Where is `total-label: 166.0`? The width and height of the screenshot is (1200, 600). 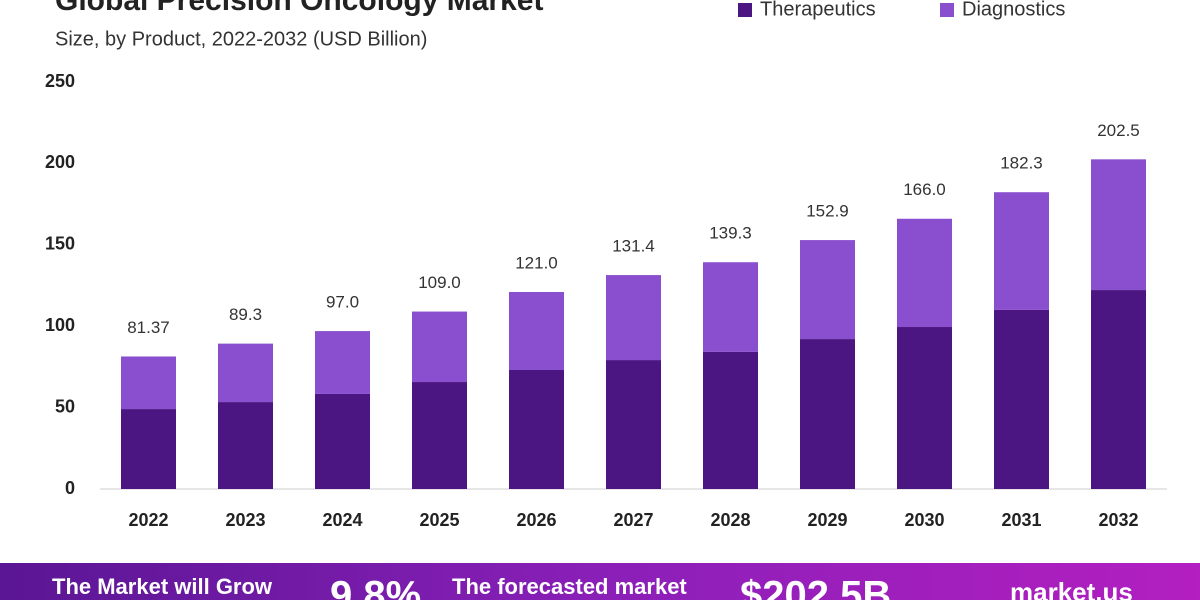
total-label: 166.0 is located at coordinates (924, 189).